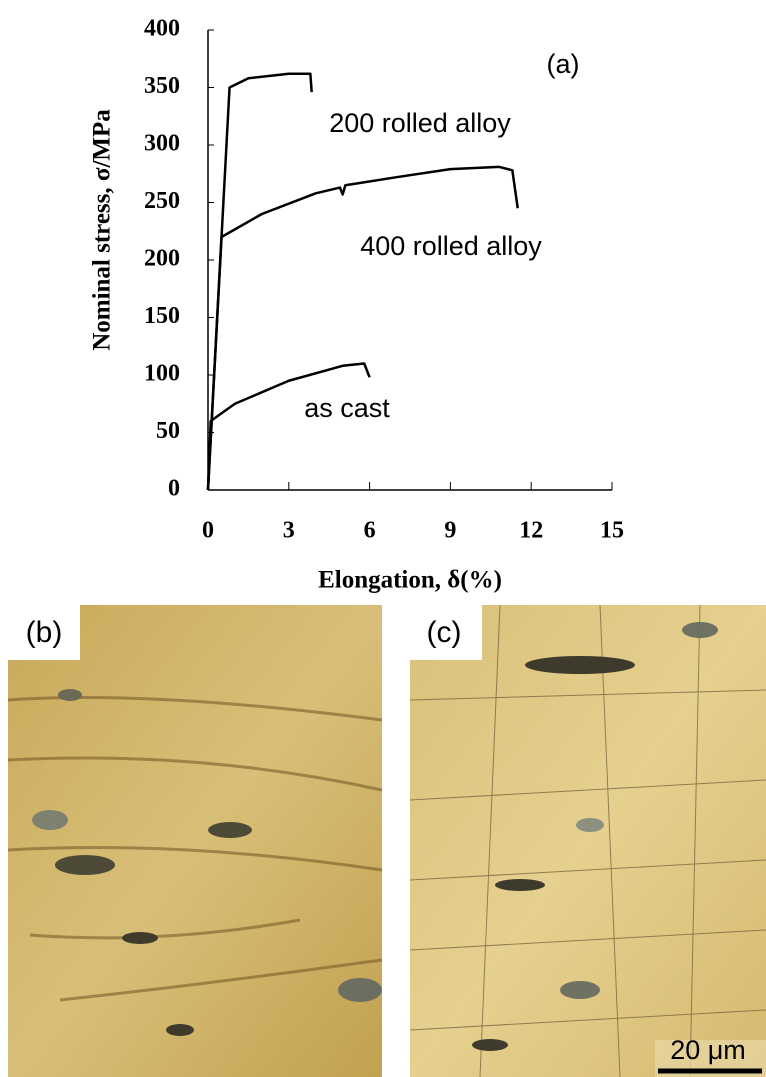 This screenshot has height=1077, width=766. Describe the element at coordinates (420, 123) in the screenshot. I see `series-label: 200 rolled alloy` at that location.